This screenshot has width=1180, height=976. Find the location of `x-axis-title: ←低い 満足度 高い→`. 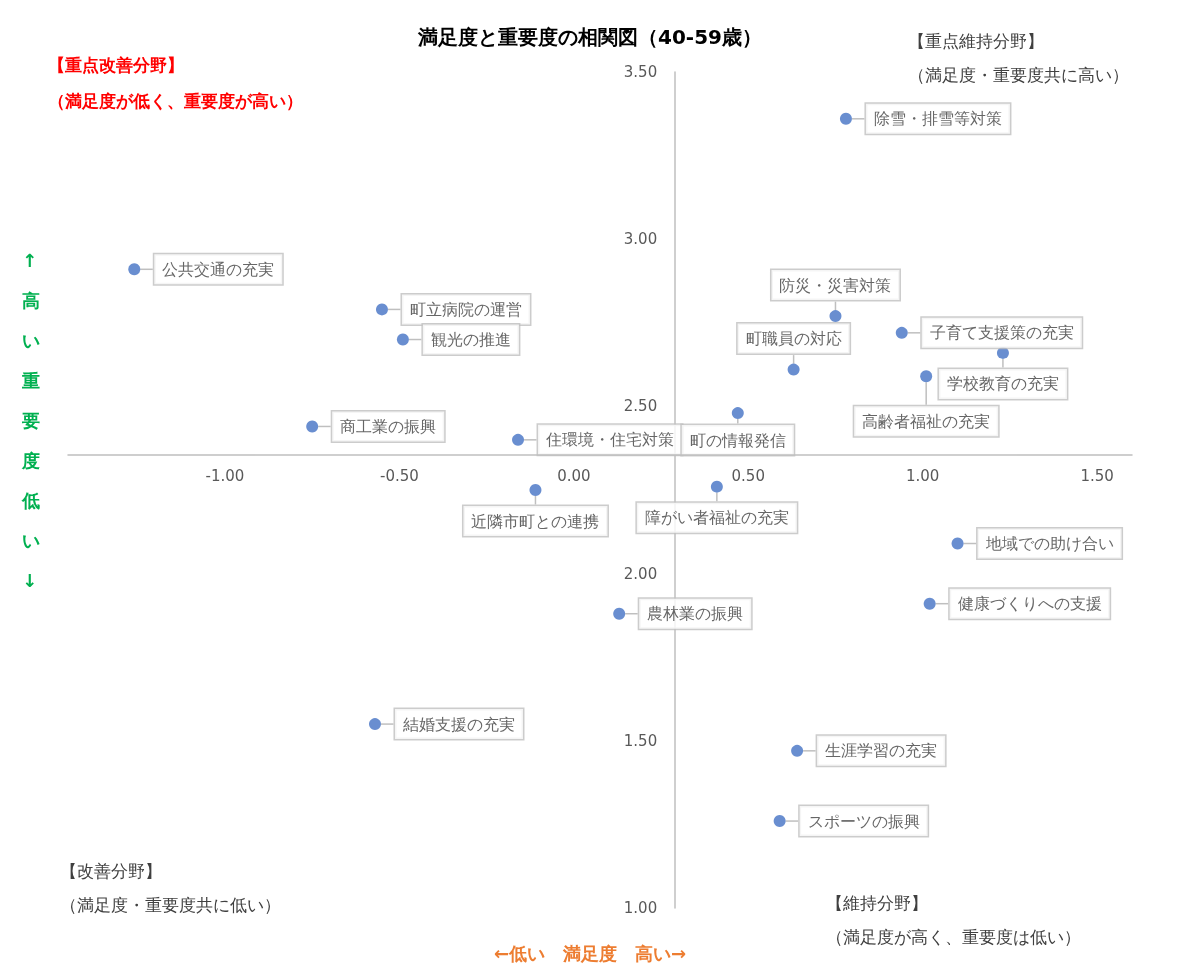

x-axis-title: ←低い 満足度 高い→ is located at coordinates (590, 953).